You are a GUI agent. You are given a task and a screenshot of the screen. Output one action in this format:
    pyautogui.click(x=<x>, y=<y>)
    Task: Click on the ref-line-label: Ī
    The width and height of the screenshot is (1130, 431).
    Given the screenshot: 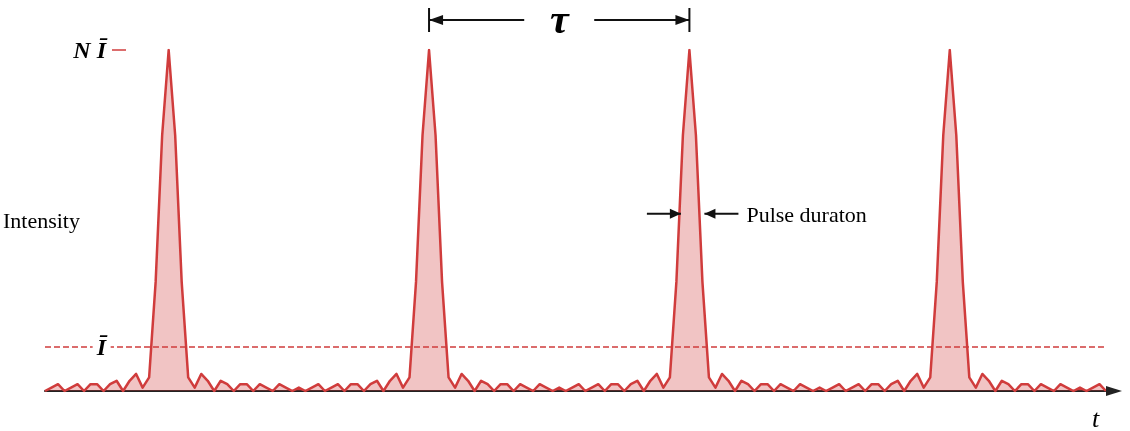 What is the action you would take?
    pyautogui.click(x=101, y=346)
    